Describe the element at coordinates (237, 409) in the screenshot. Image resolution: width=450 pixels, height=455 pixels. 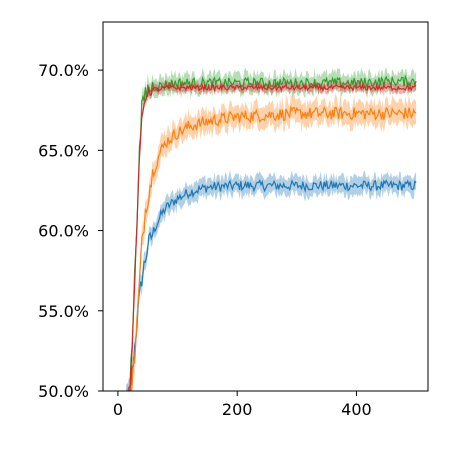
I see `x-tick-label: 200` at that location.